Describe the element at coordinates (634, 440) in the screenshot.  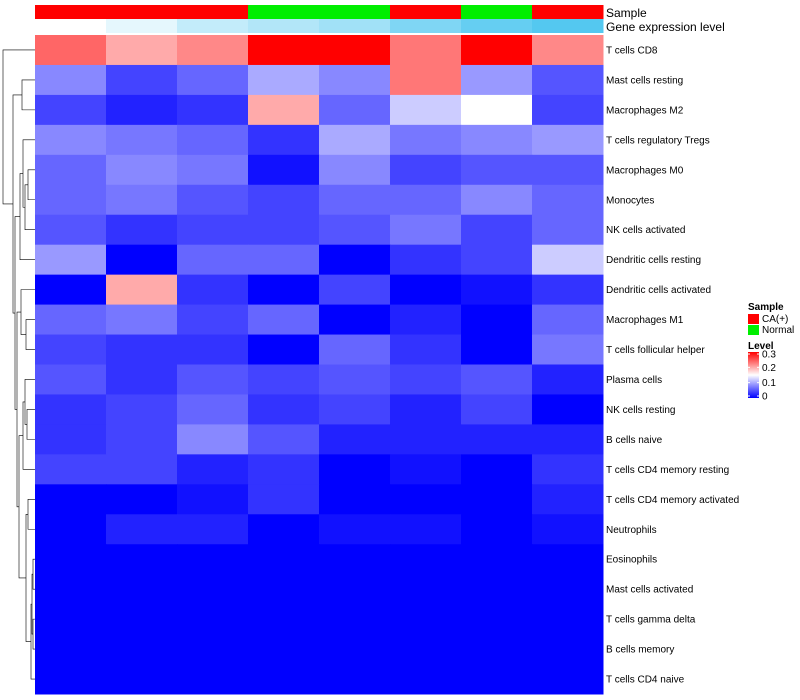
I see `row-label: B cells naive` at that location.